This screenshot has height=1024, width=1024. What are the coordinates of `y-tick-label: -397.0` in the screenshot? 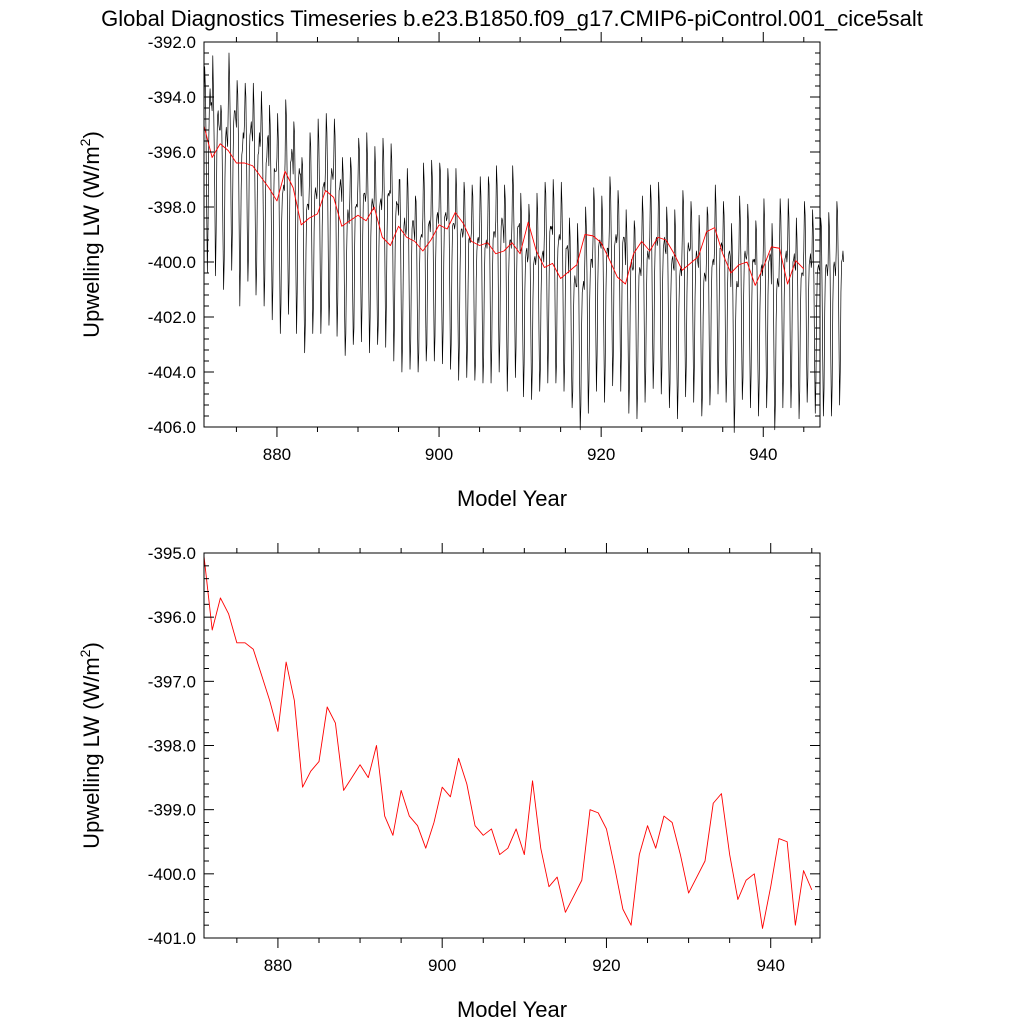 It's located at (172, 681).